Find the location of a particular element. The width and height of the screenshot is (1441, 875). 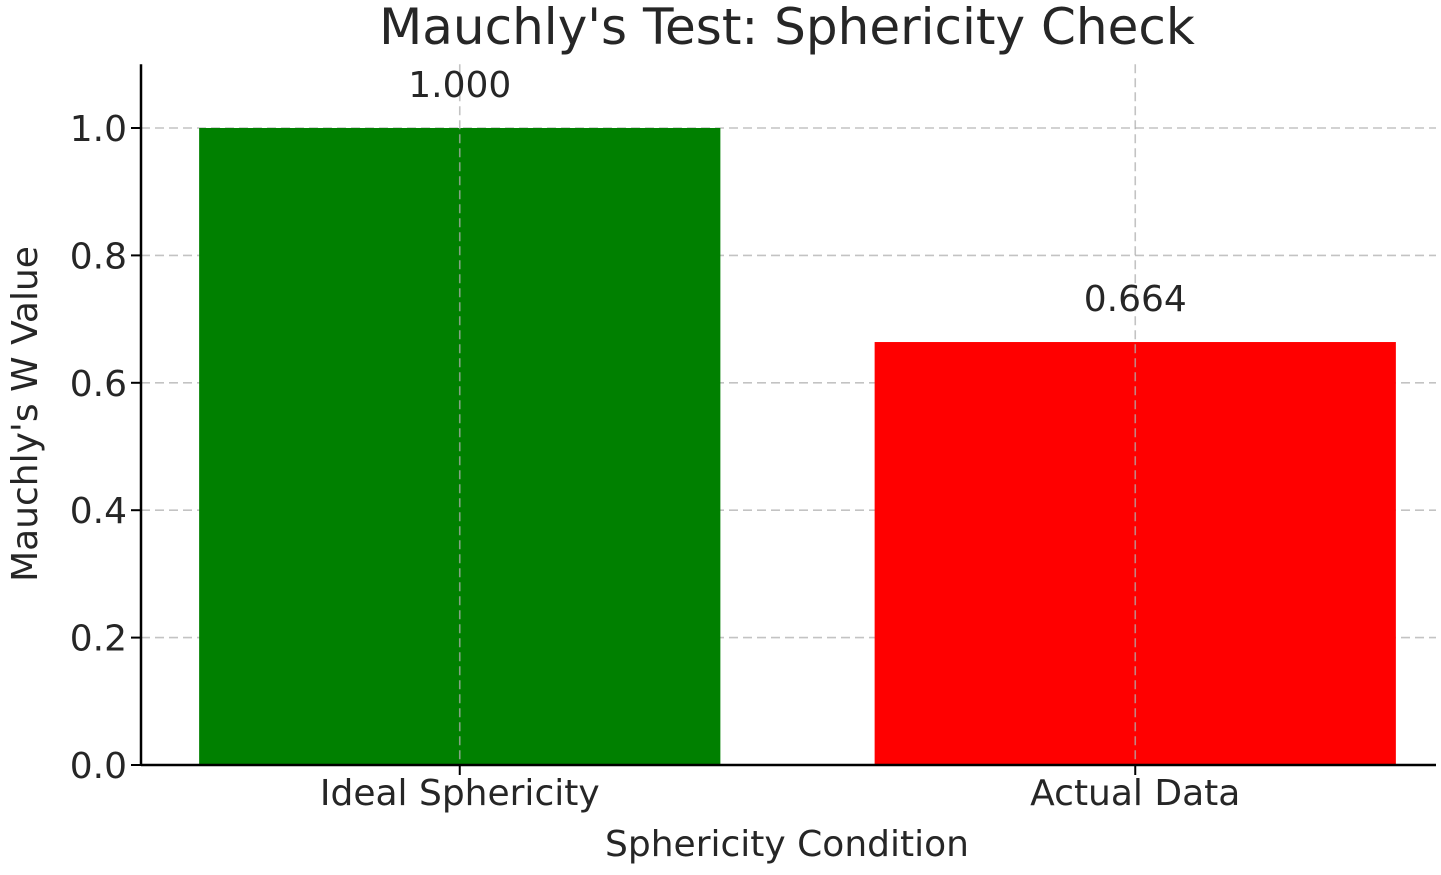

x-tick-label: Actual Data is located at coordinates (1135, 793).